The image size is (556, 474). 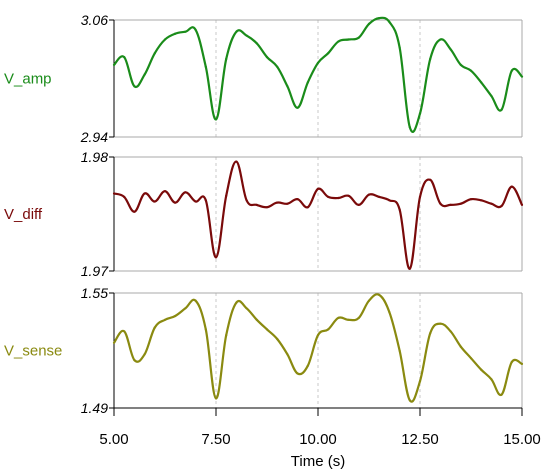 What do you see at coordinates (95, 271) in the screenshot?
I see `y-tick-label-min: 1.97` at bounding box center [95, 271].